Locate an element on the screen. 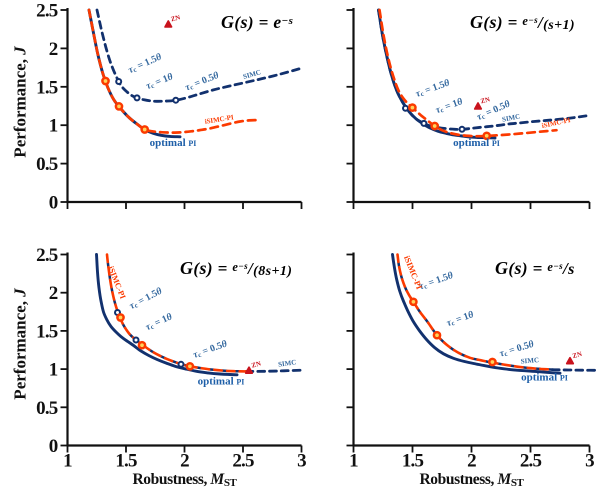 This screenshot has width=600, height=499. svg-text: G(s) = e−s/s is located at coordinates (535, 268).